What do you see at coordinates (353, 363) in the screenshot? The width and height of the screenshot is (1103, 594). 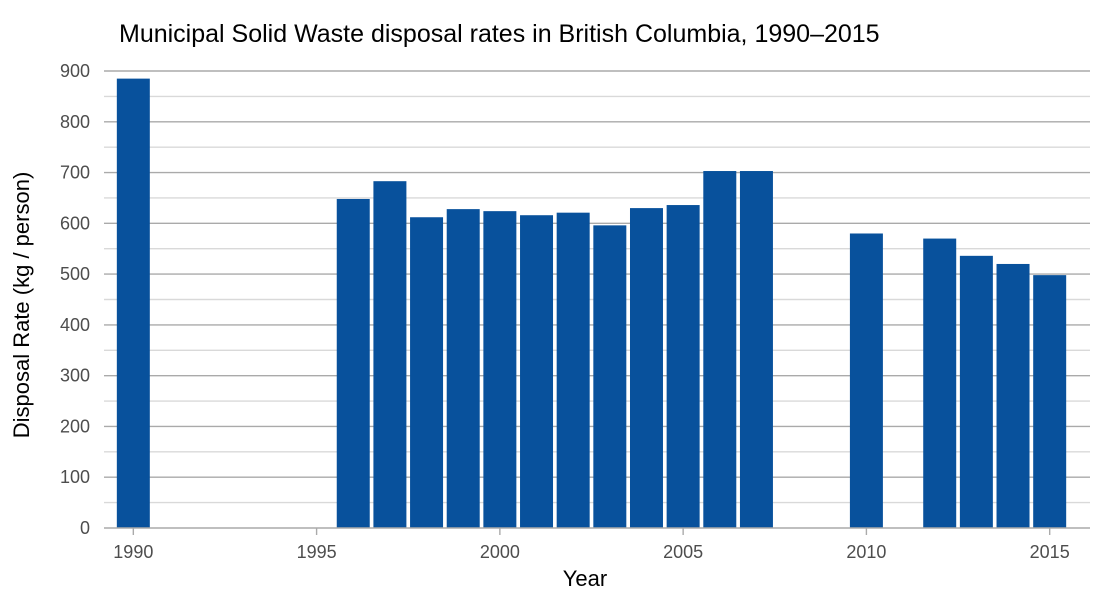 I see `bar-1996` at bounding box center [353, 363].